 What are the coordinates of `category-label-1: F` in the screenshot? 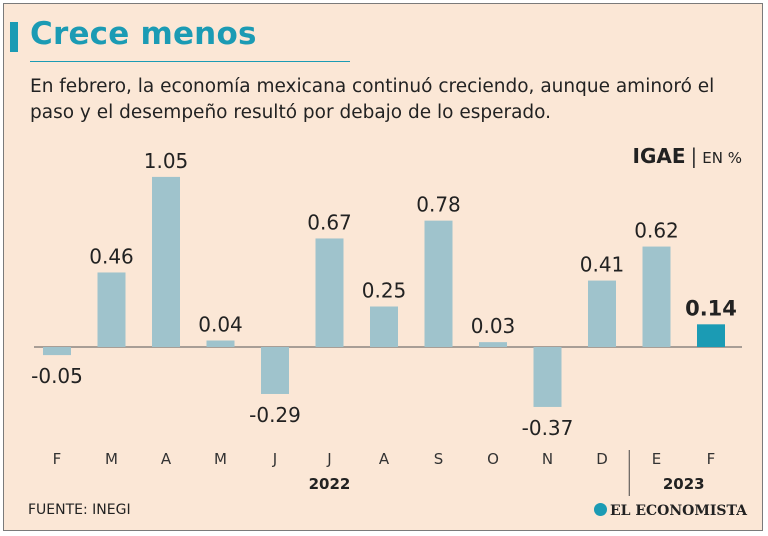 It's located at (57, 459).